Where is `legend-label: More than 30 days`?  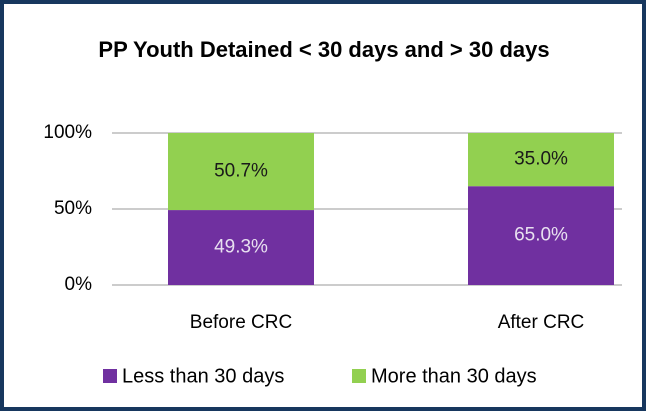
legend-label: More than 30 days is located at coordinates (454, 376).